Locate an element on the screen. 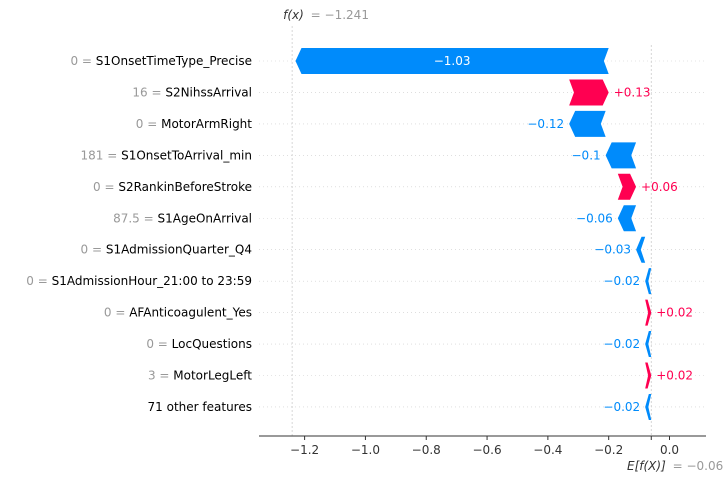 This screenshot has width=727, height=481. feature-name: LocQuestions is located at coordinates (212, 344).